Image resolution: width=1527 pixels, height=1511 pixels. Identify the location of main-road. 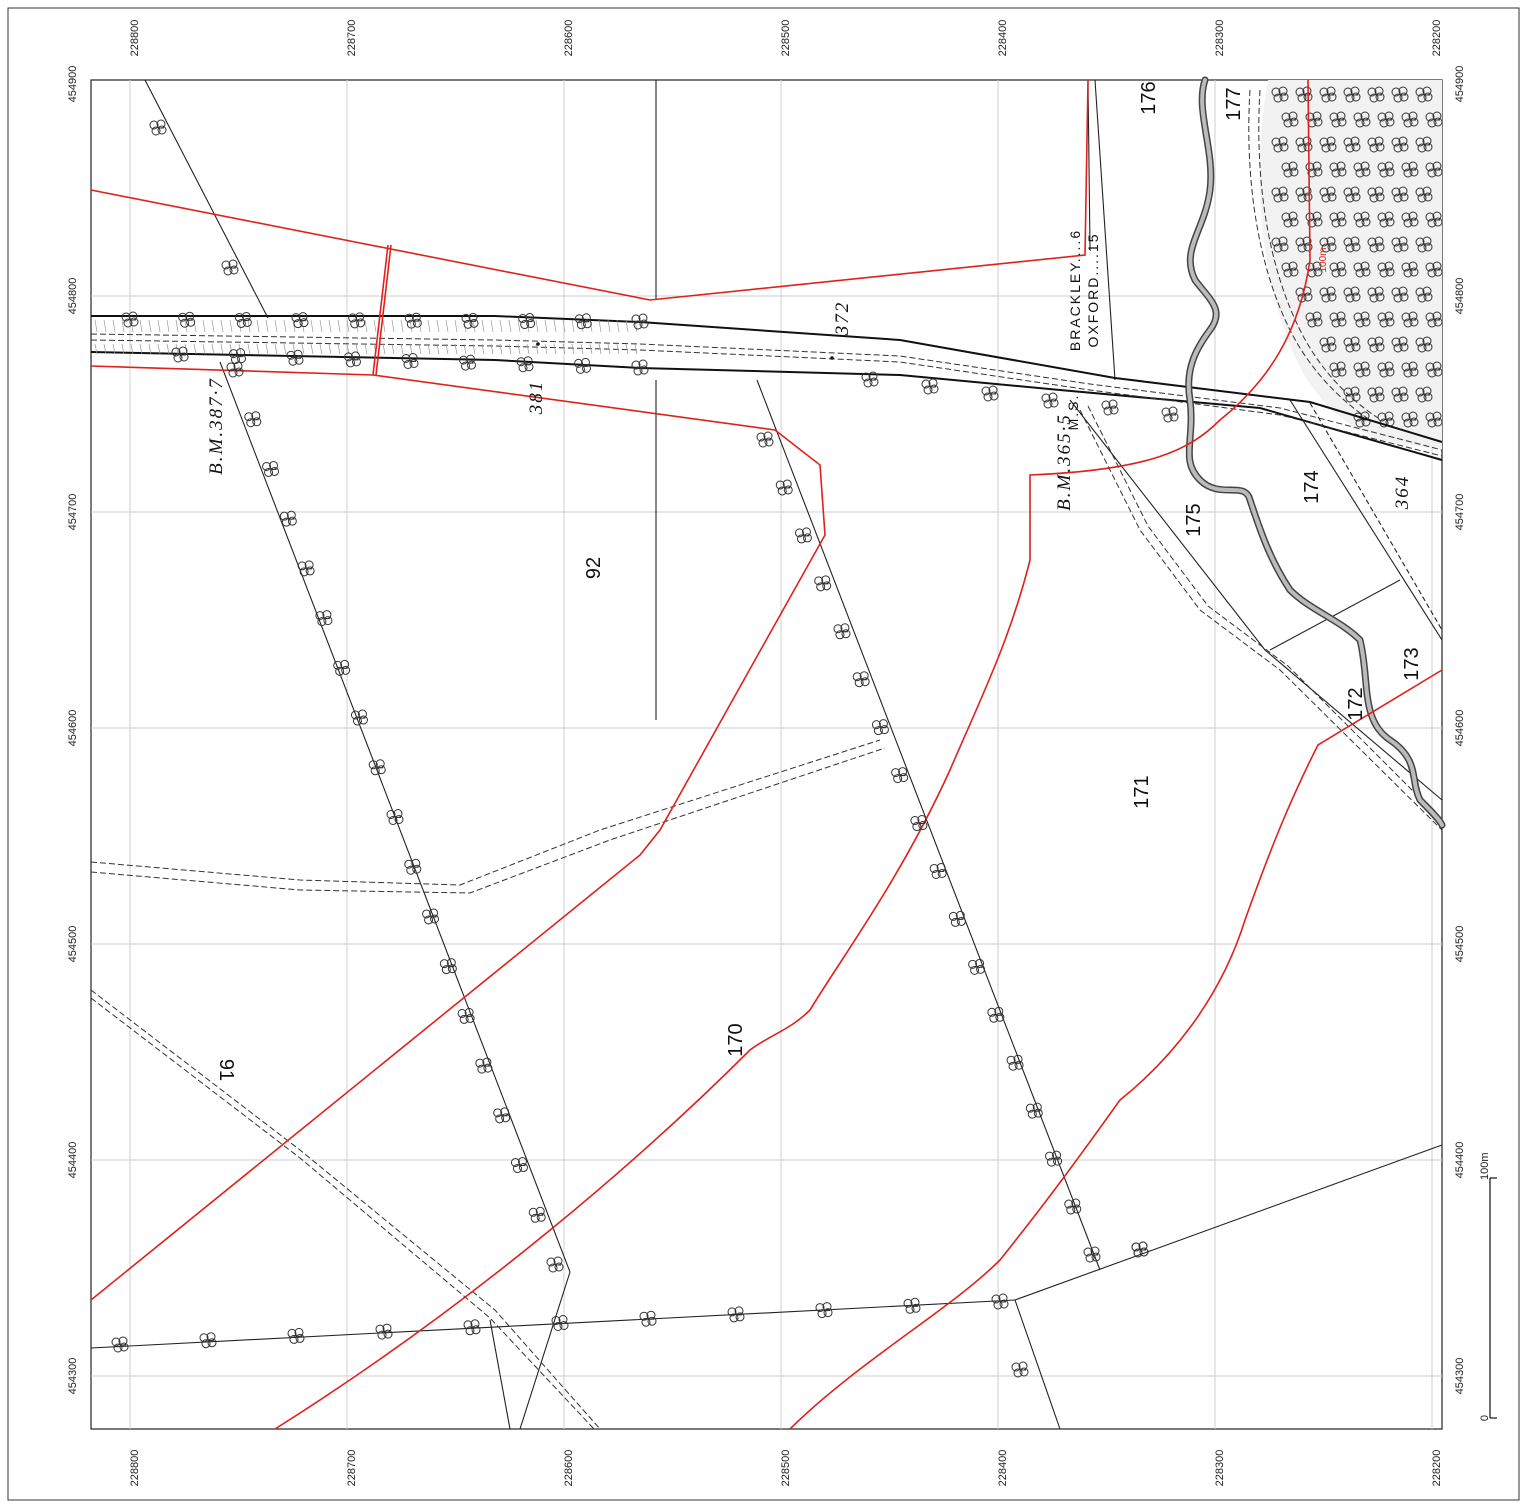
(766, 388).